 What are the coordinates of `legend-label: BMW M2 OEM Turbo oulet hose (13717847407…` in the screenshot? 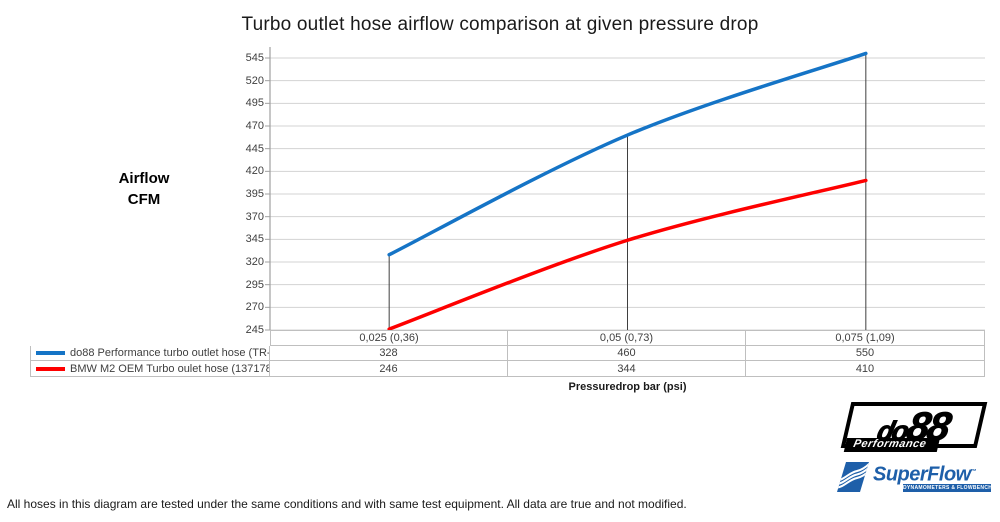 It's located at (150, 369).